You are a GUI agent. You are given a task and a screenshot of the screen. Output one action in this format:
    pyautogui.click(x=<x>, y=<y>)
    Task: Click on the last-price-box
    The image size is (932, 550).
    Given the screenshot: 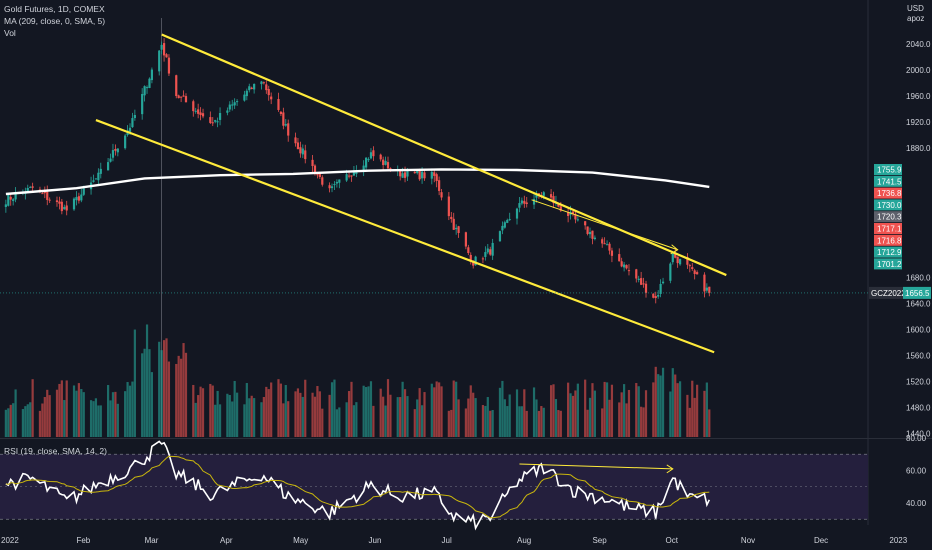 What is the action you would take?
    pyautogui.click(x=917, y=292)
    